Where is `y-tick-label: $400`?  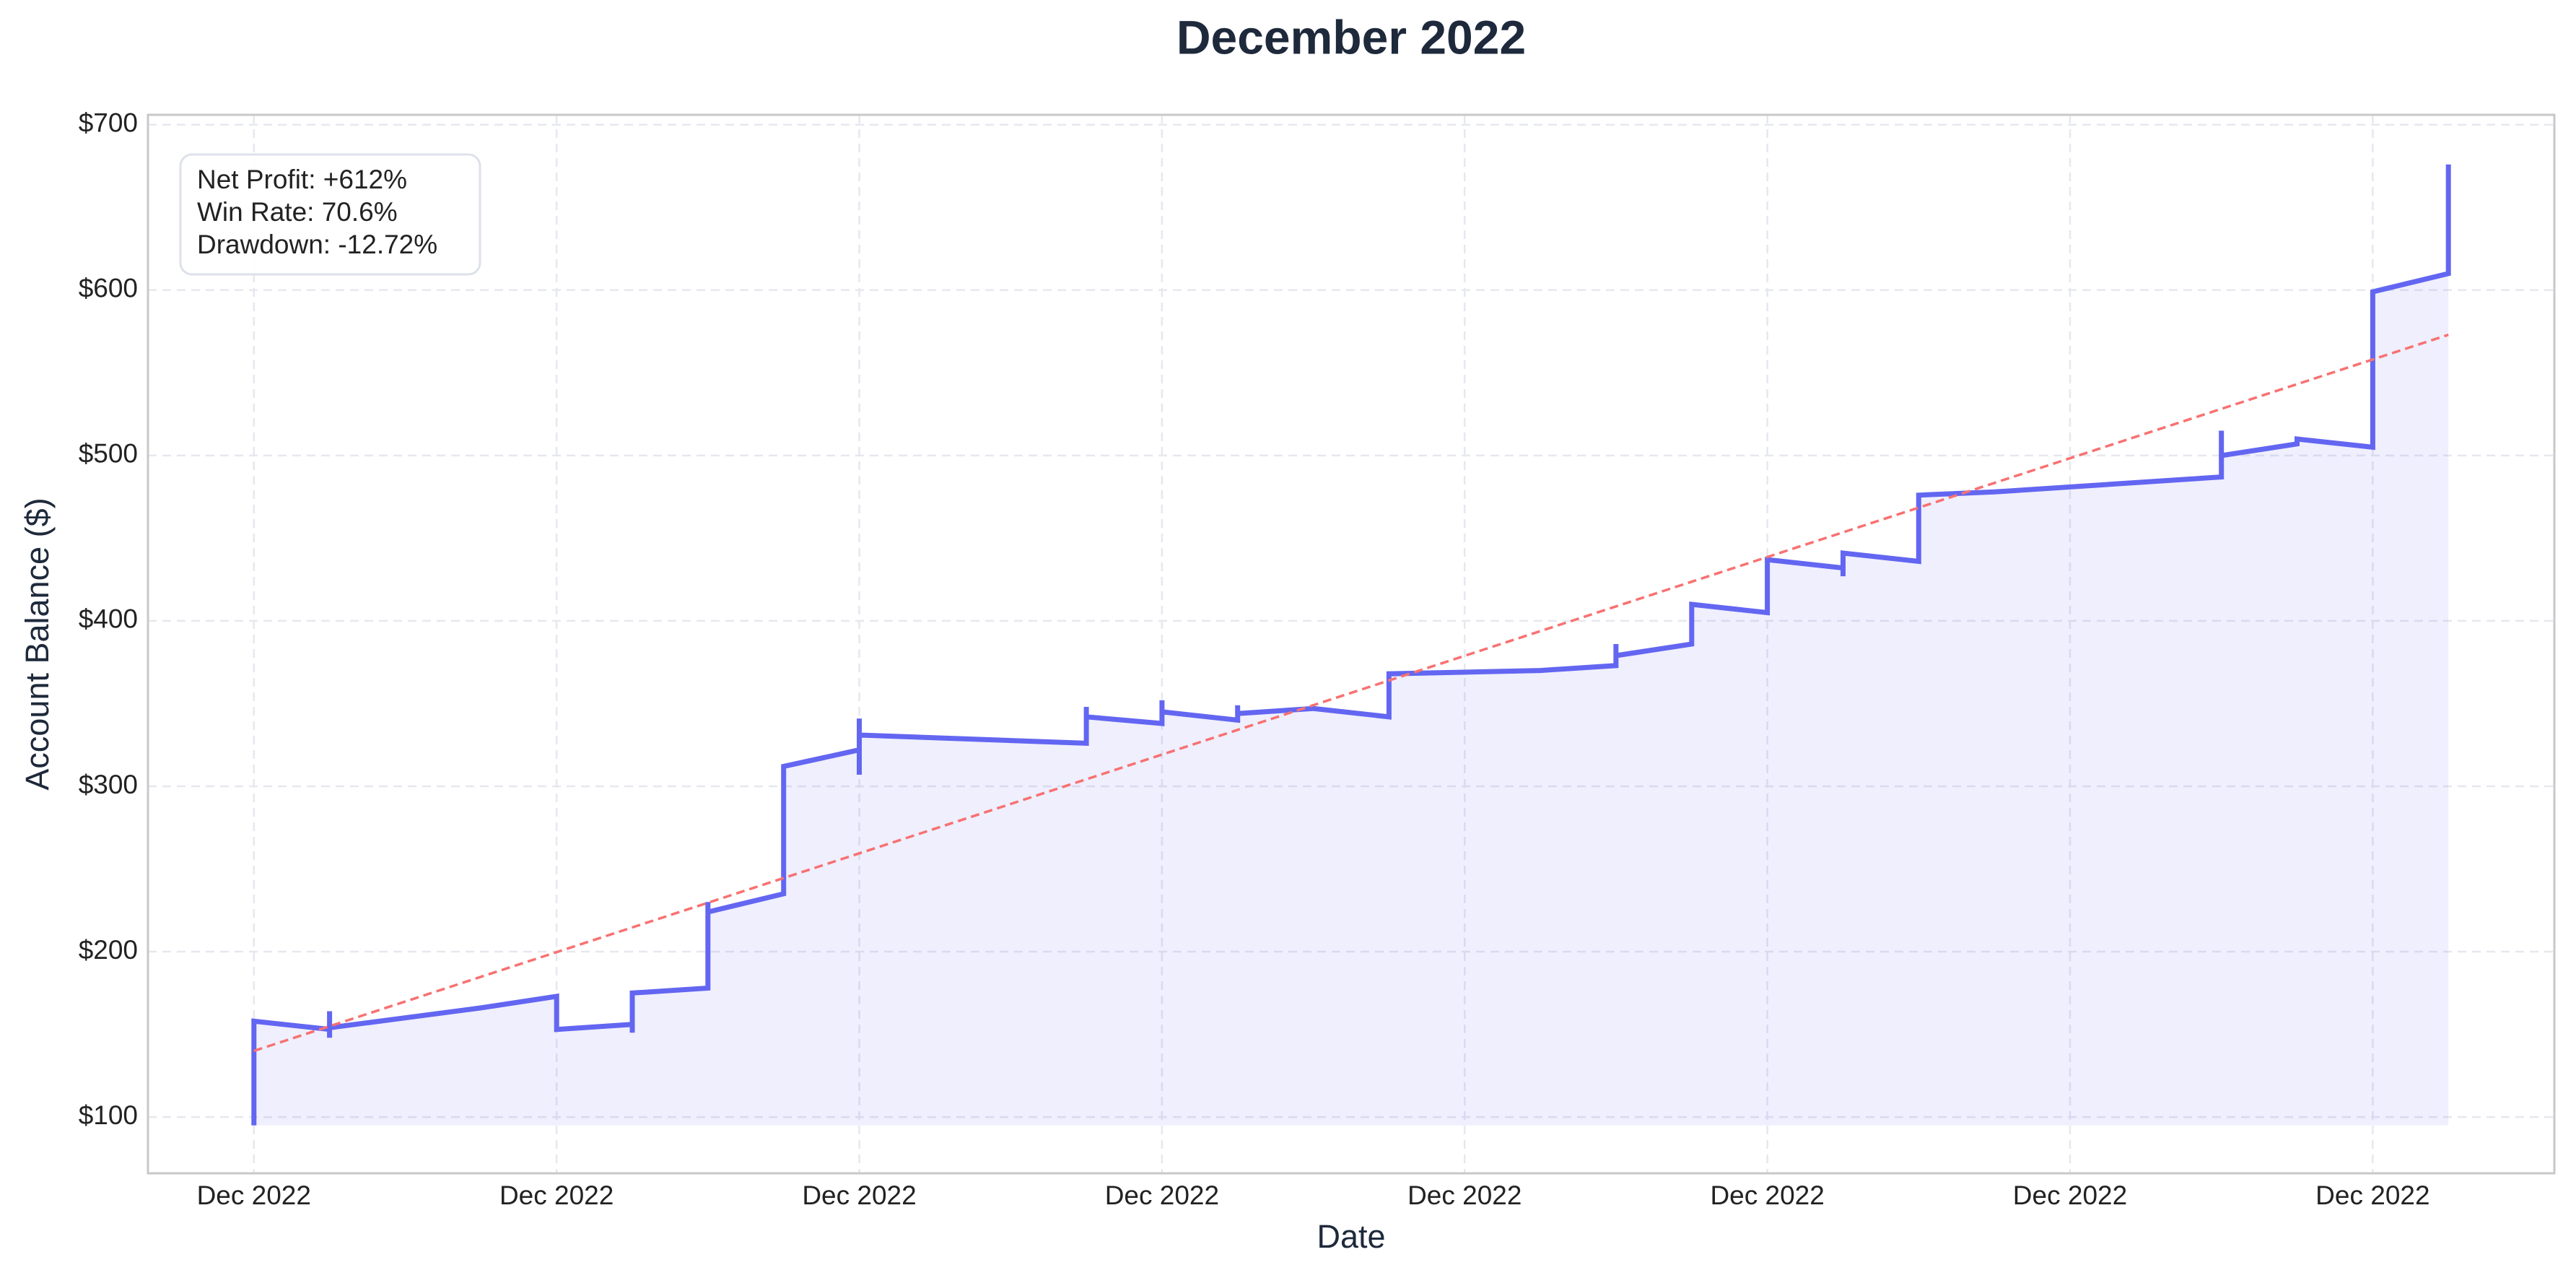 y-tick-label: $400 is located at coordinates (108, 619).